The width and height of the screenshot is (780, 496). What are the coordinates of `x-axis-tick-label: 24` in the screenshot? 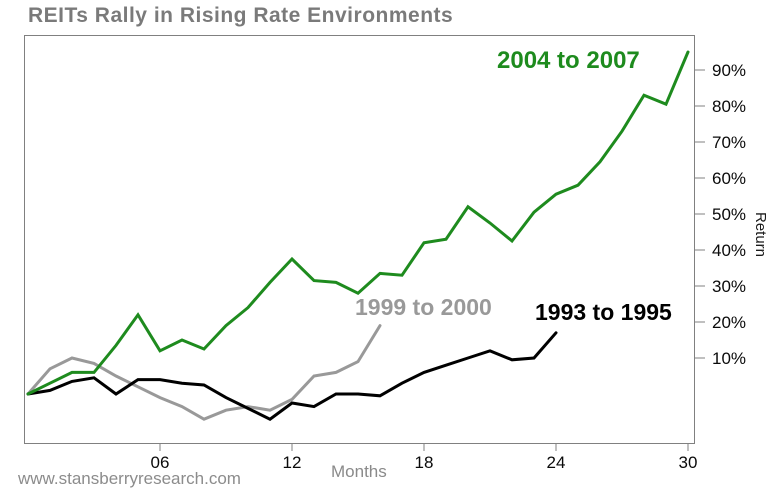 It's located at (556, 462).